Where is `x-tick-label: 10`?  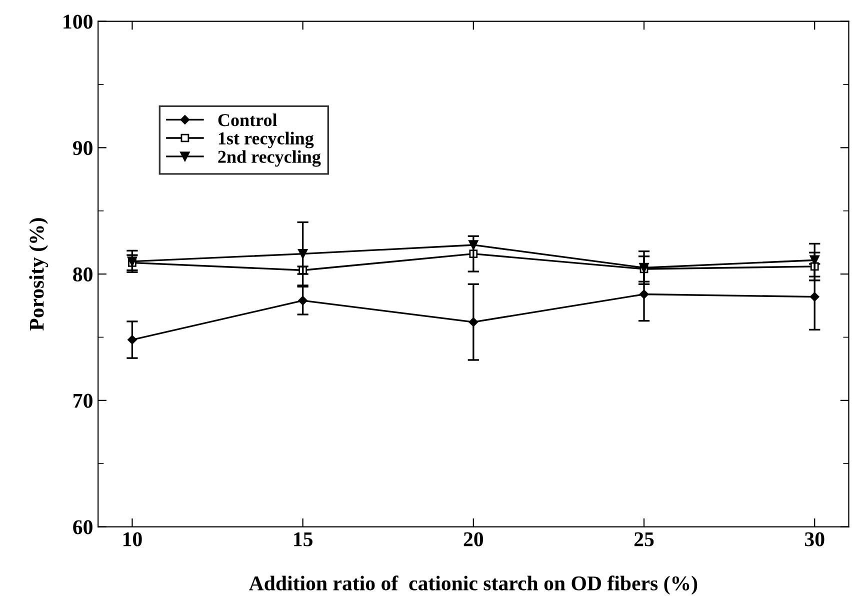
x-tick-label: 10 is located at coordinates (132, 539).